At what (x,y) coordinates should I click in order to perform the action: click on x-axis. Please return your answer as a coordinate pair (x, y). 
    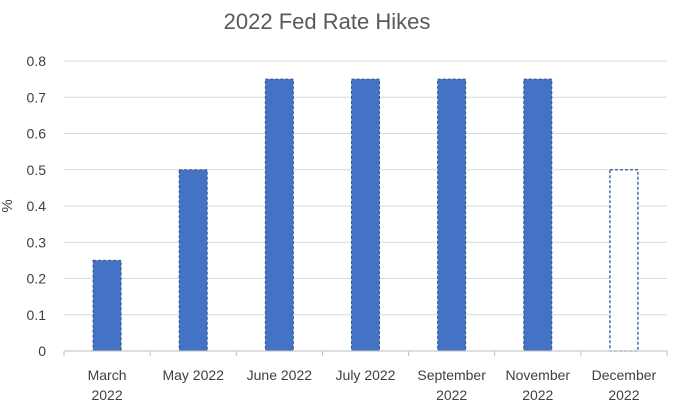
    Looking at the image, I should click on (365, 353).